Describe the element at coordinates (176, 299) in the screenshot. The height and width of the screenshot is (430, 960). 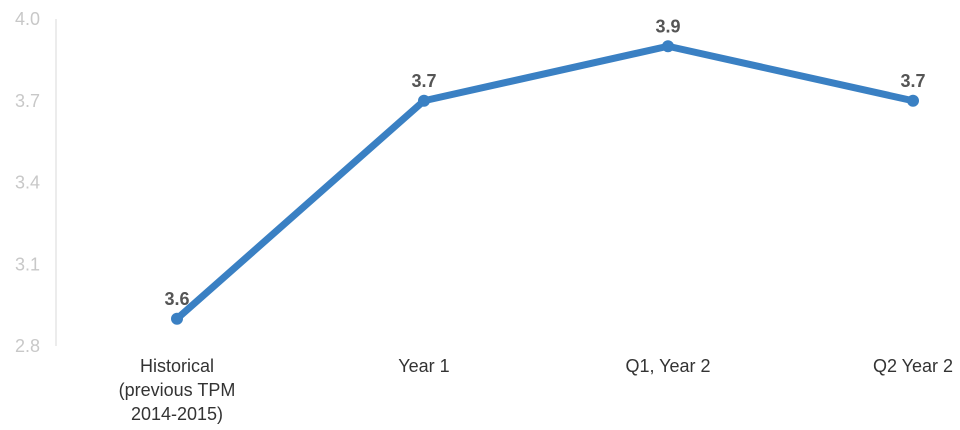
I see `data-label: 3.6` at that location.